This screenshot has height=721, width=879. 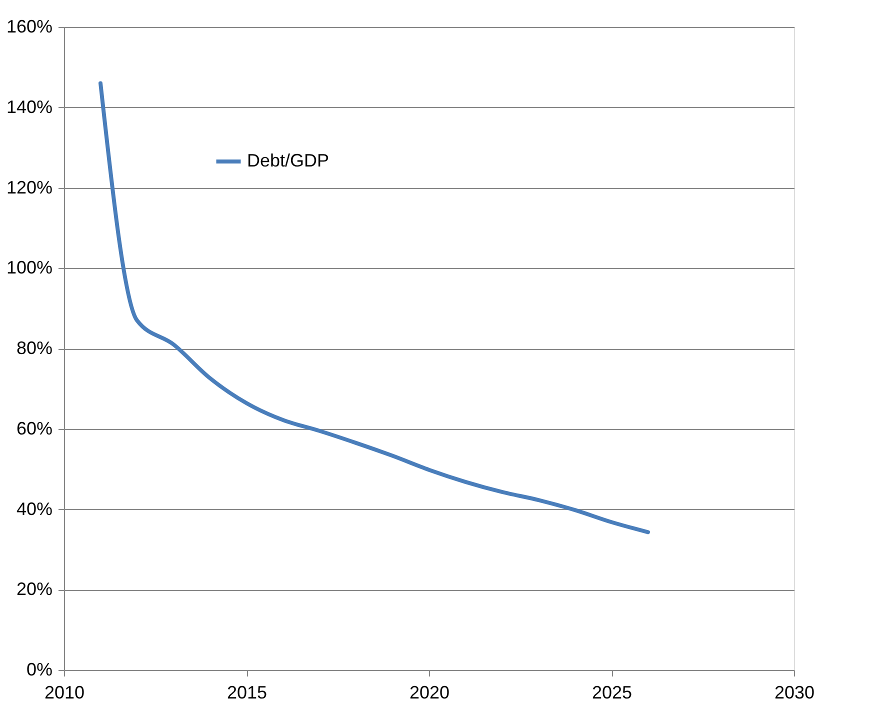 I want to click on y-tick-label: 20%, so click(x=34, y=589).